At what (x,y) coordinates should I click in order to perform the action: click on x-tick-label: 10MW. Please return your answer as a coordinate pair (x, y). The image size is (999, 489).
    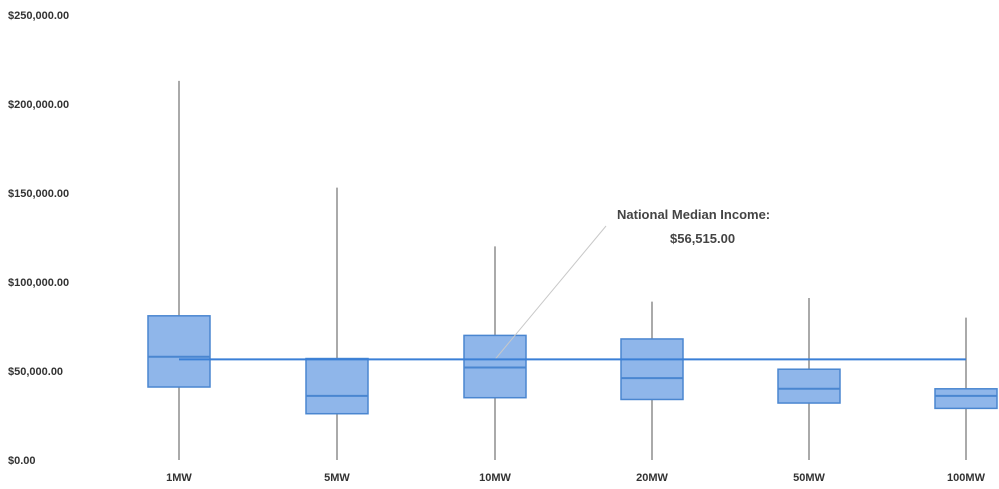
    Looking at the image, I should click on (495, 478).